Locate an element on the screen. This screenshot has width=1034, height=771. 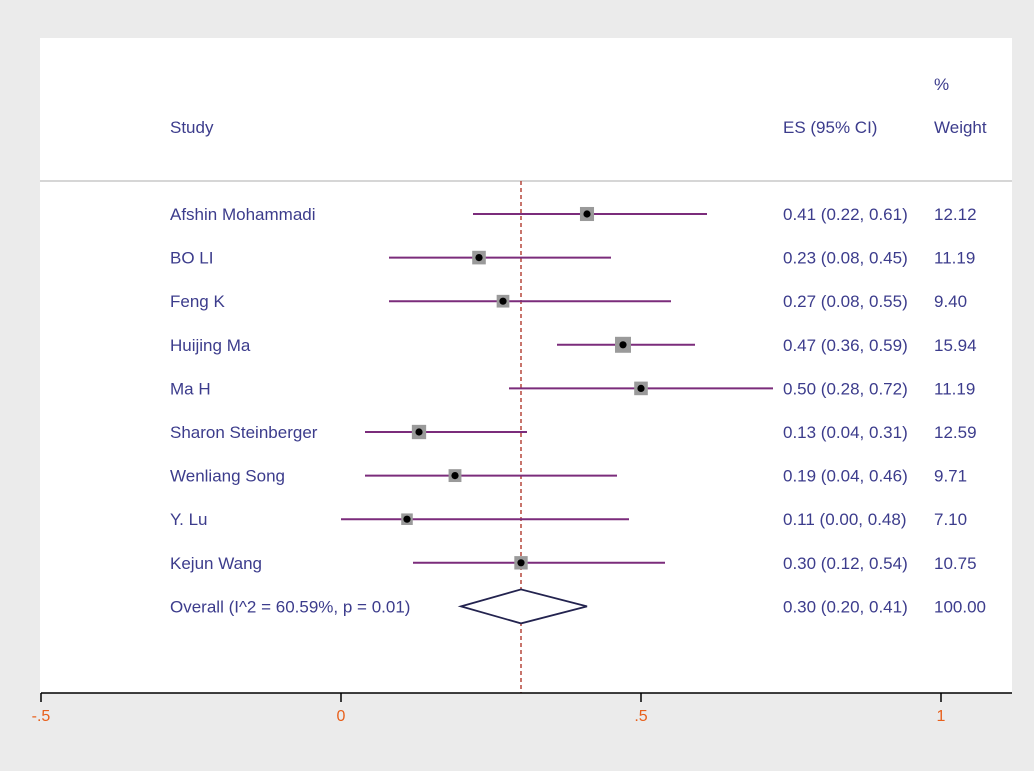
x-tick-label: 0 is located at coordinates (341, 716).